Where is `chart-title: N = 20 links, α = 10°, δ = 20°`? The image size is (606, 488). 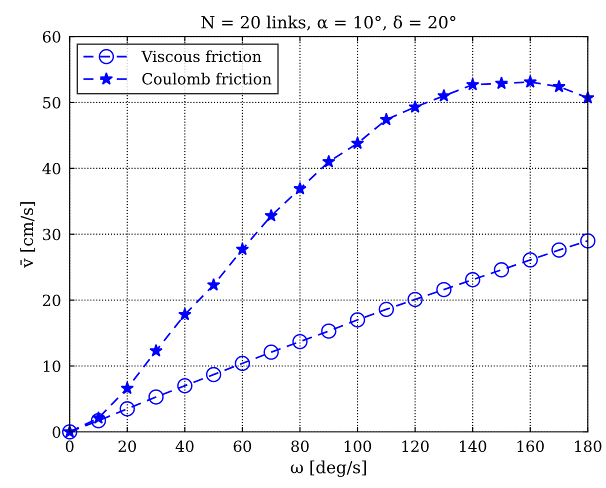 chart-title: N = 20 links, α = 10°, δ = 20° is located at coordinates (328, 23).